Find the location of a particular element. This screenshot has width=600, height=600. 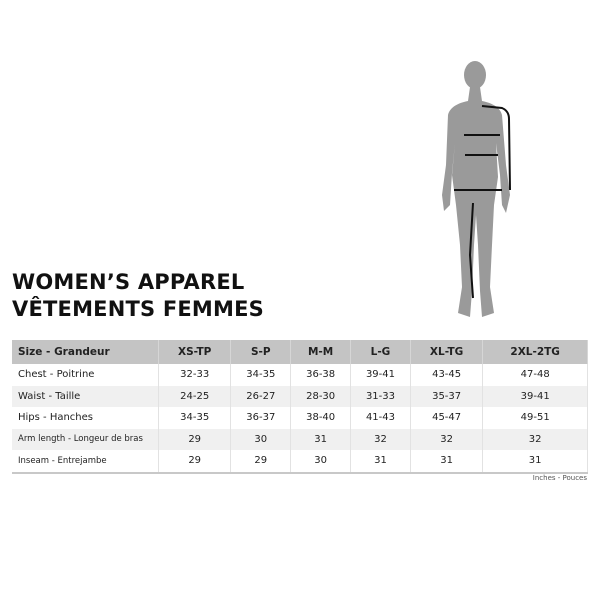

value-cell: 38-40 is located at coordinates (321, 418).